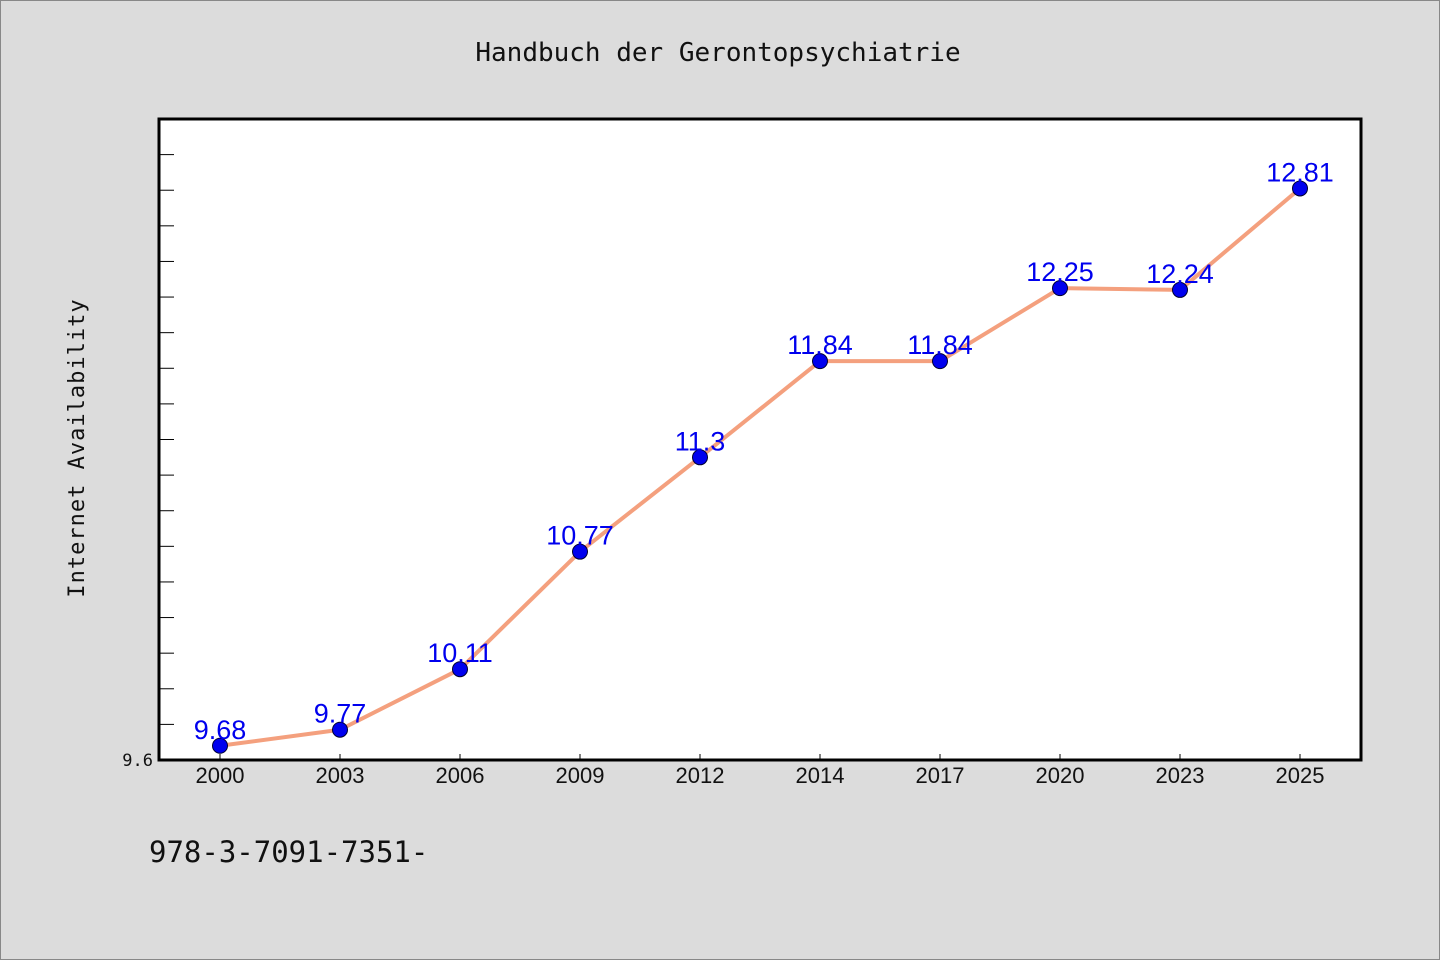 This screenshot has height=960, width=1440. Describe the element at coordinates (717, 53) in the screenshot. I see `chart-title: Handbuch der Gerontopsychiatrie` at that location.